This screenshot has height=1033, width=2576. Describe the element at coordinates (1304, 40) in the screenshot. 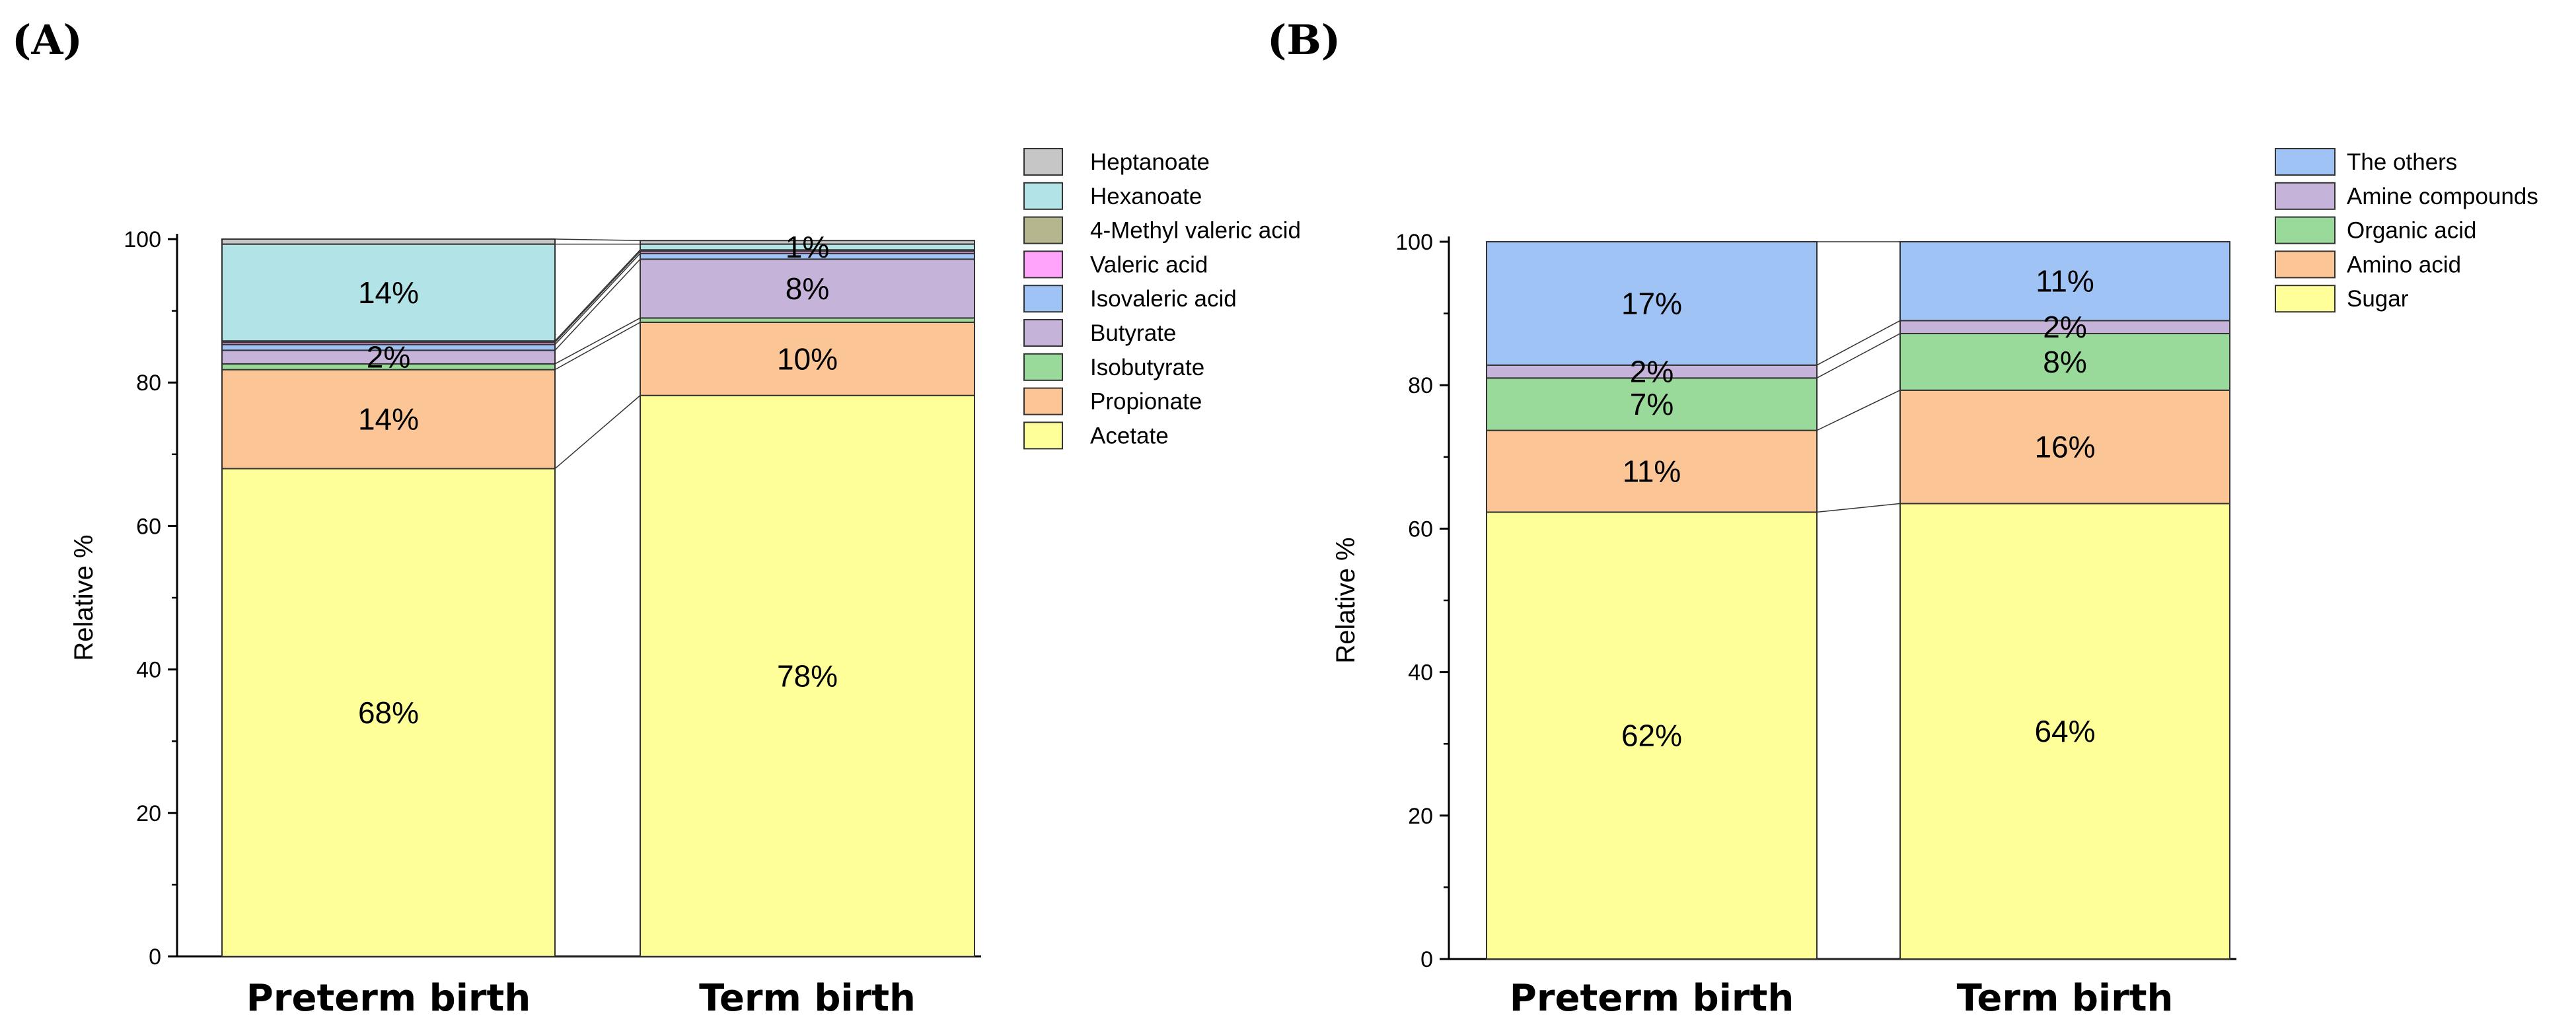

I see `panel-b-letter: (B)` at that location.